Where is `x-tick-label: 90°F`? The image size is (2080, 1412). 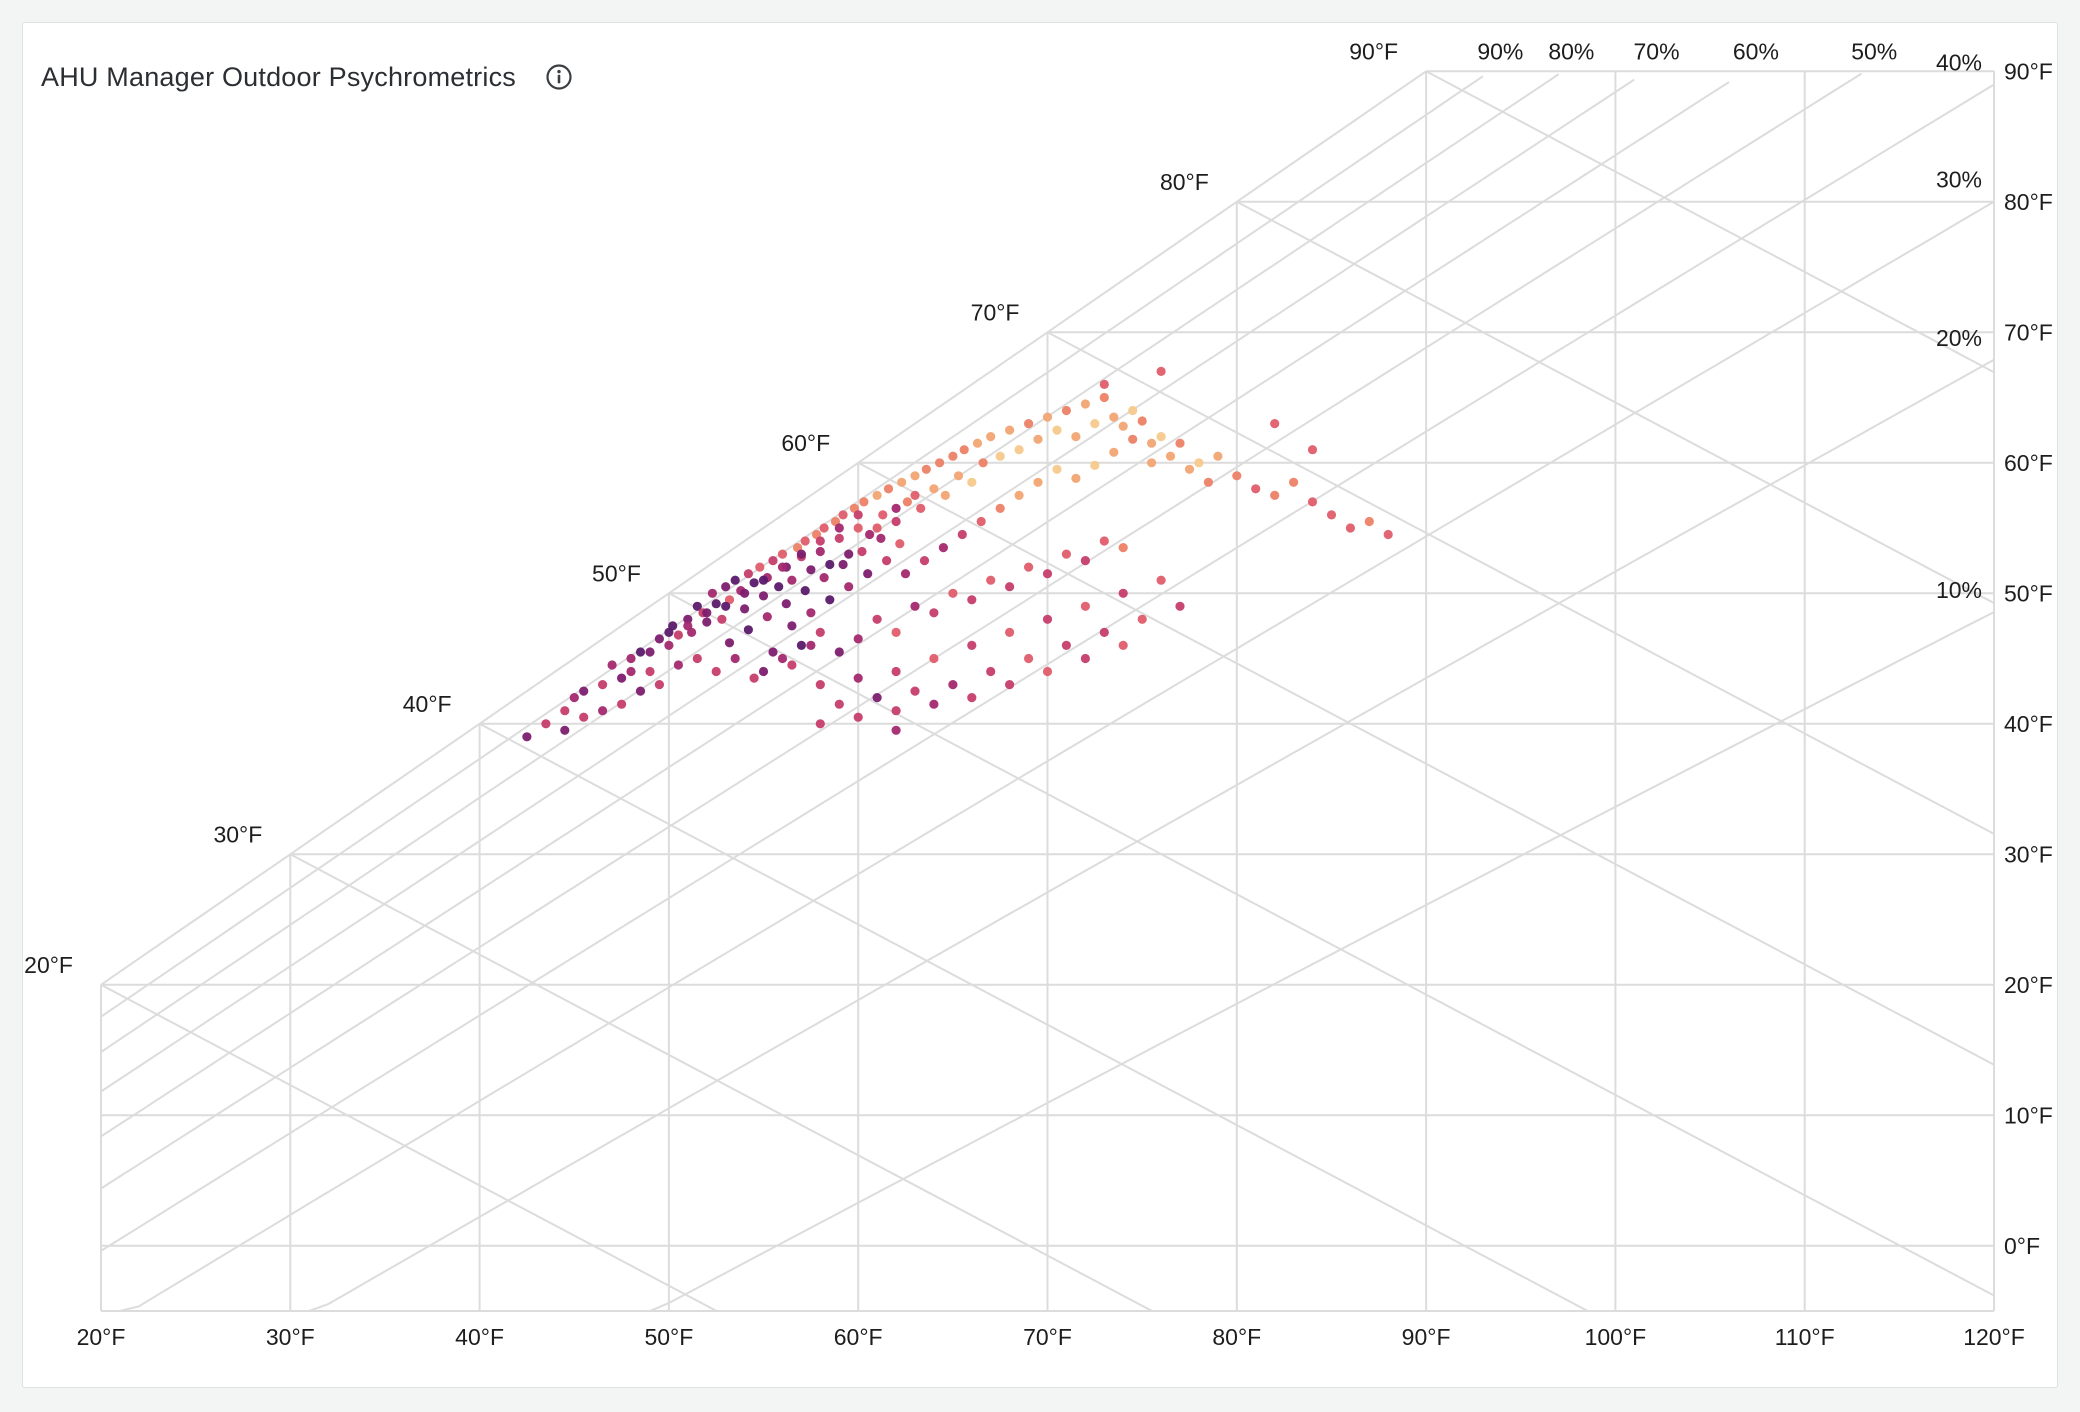
x-tick-label: 90°F is located at coordinates (1426, 1337).